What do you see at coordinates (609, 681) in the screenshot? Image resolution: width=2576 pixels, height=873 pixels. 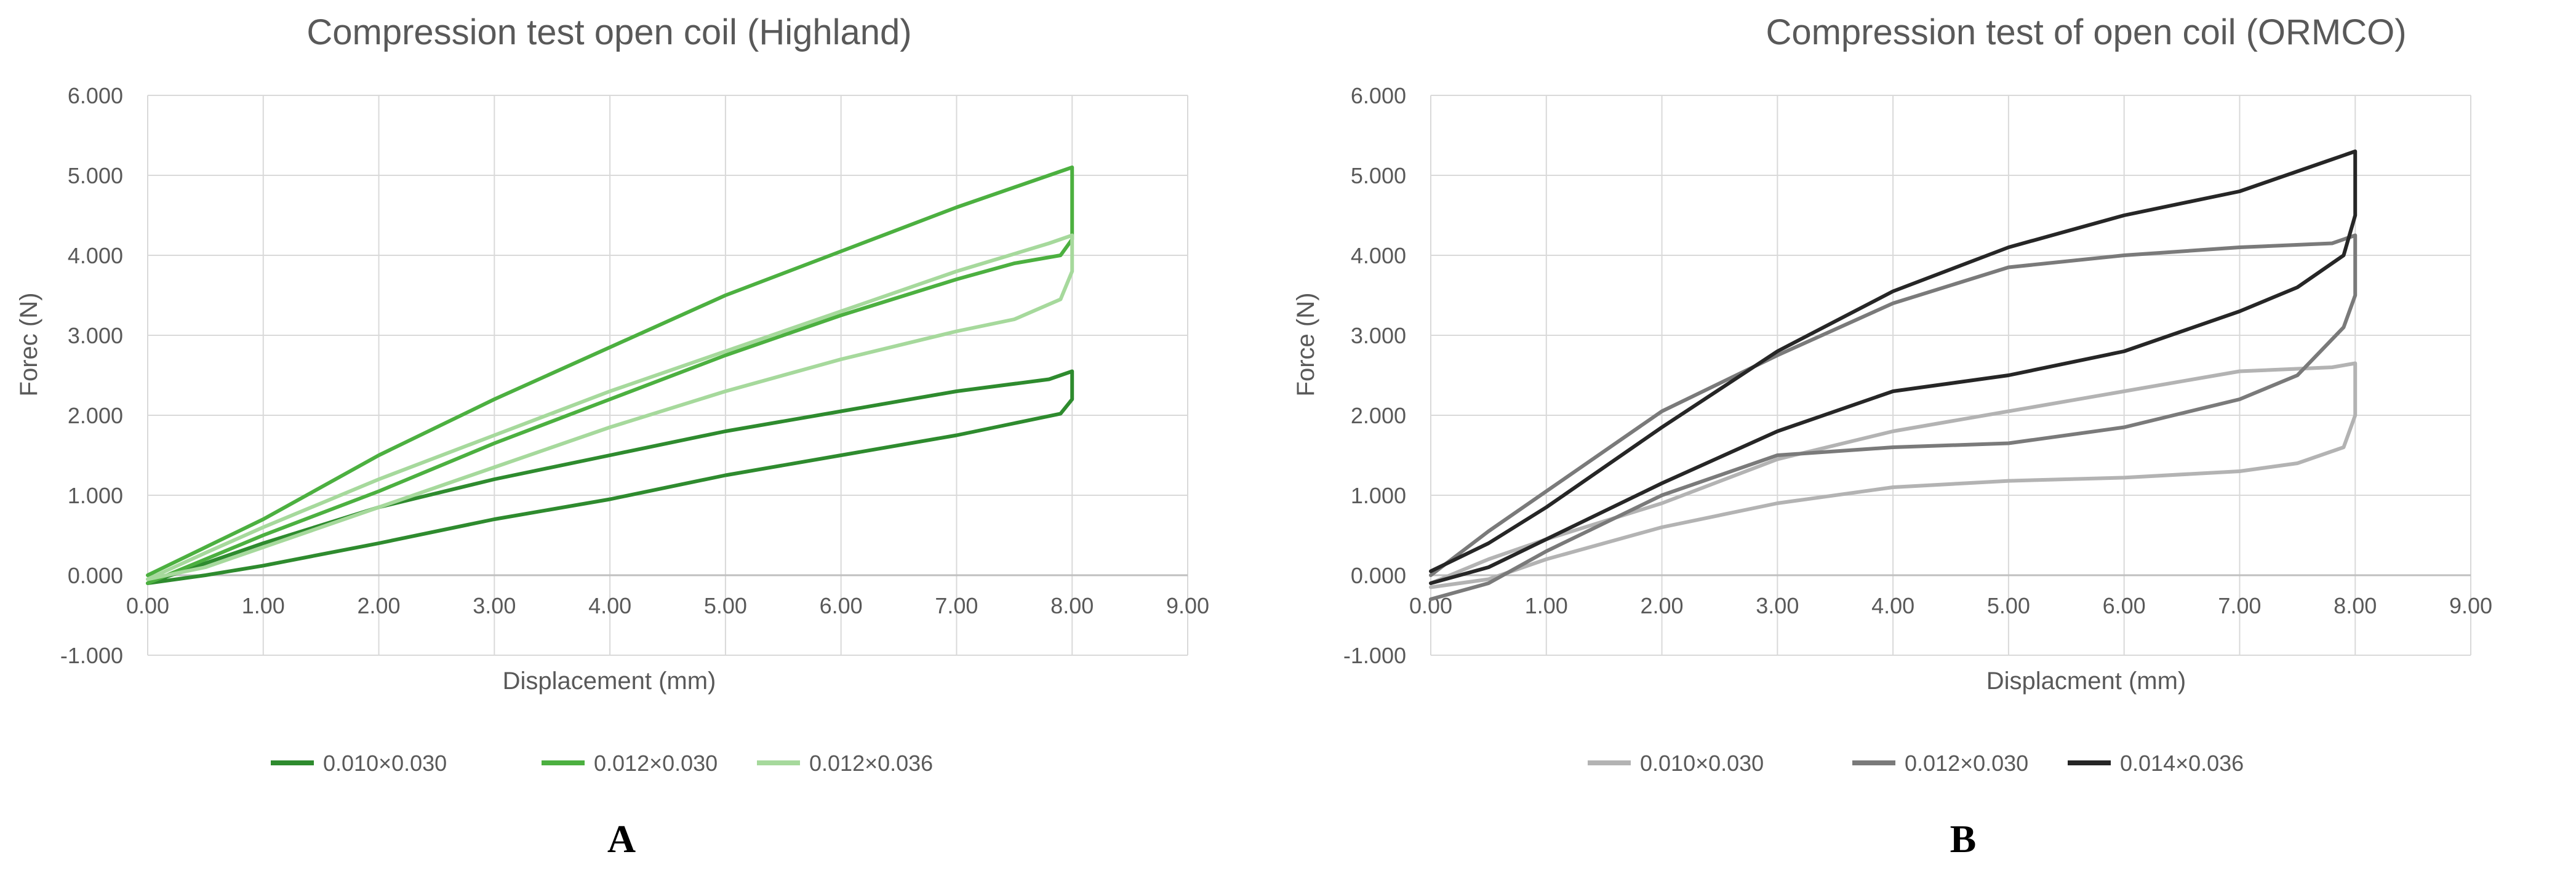 I see `x-axis-label: Displacement (mm)` at bounding box center [609, 681].